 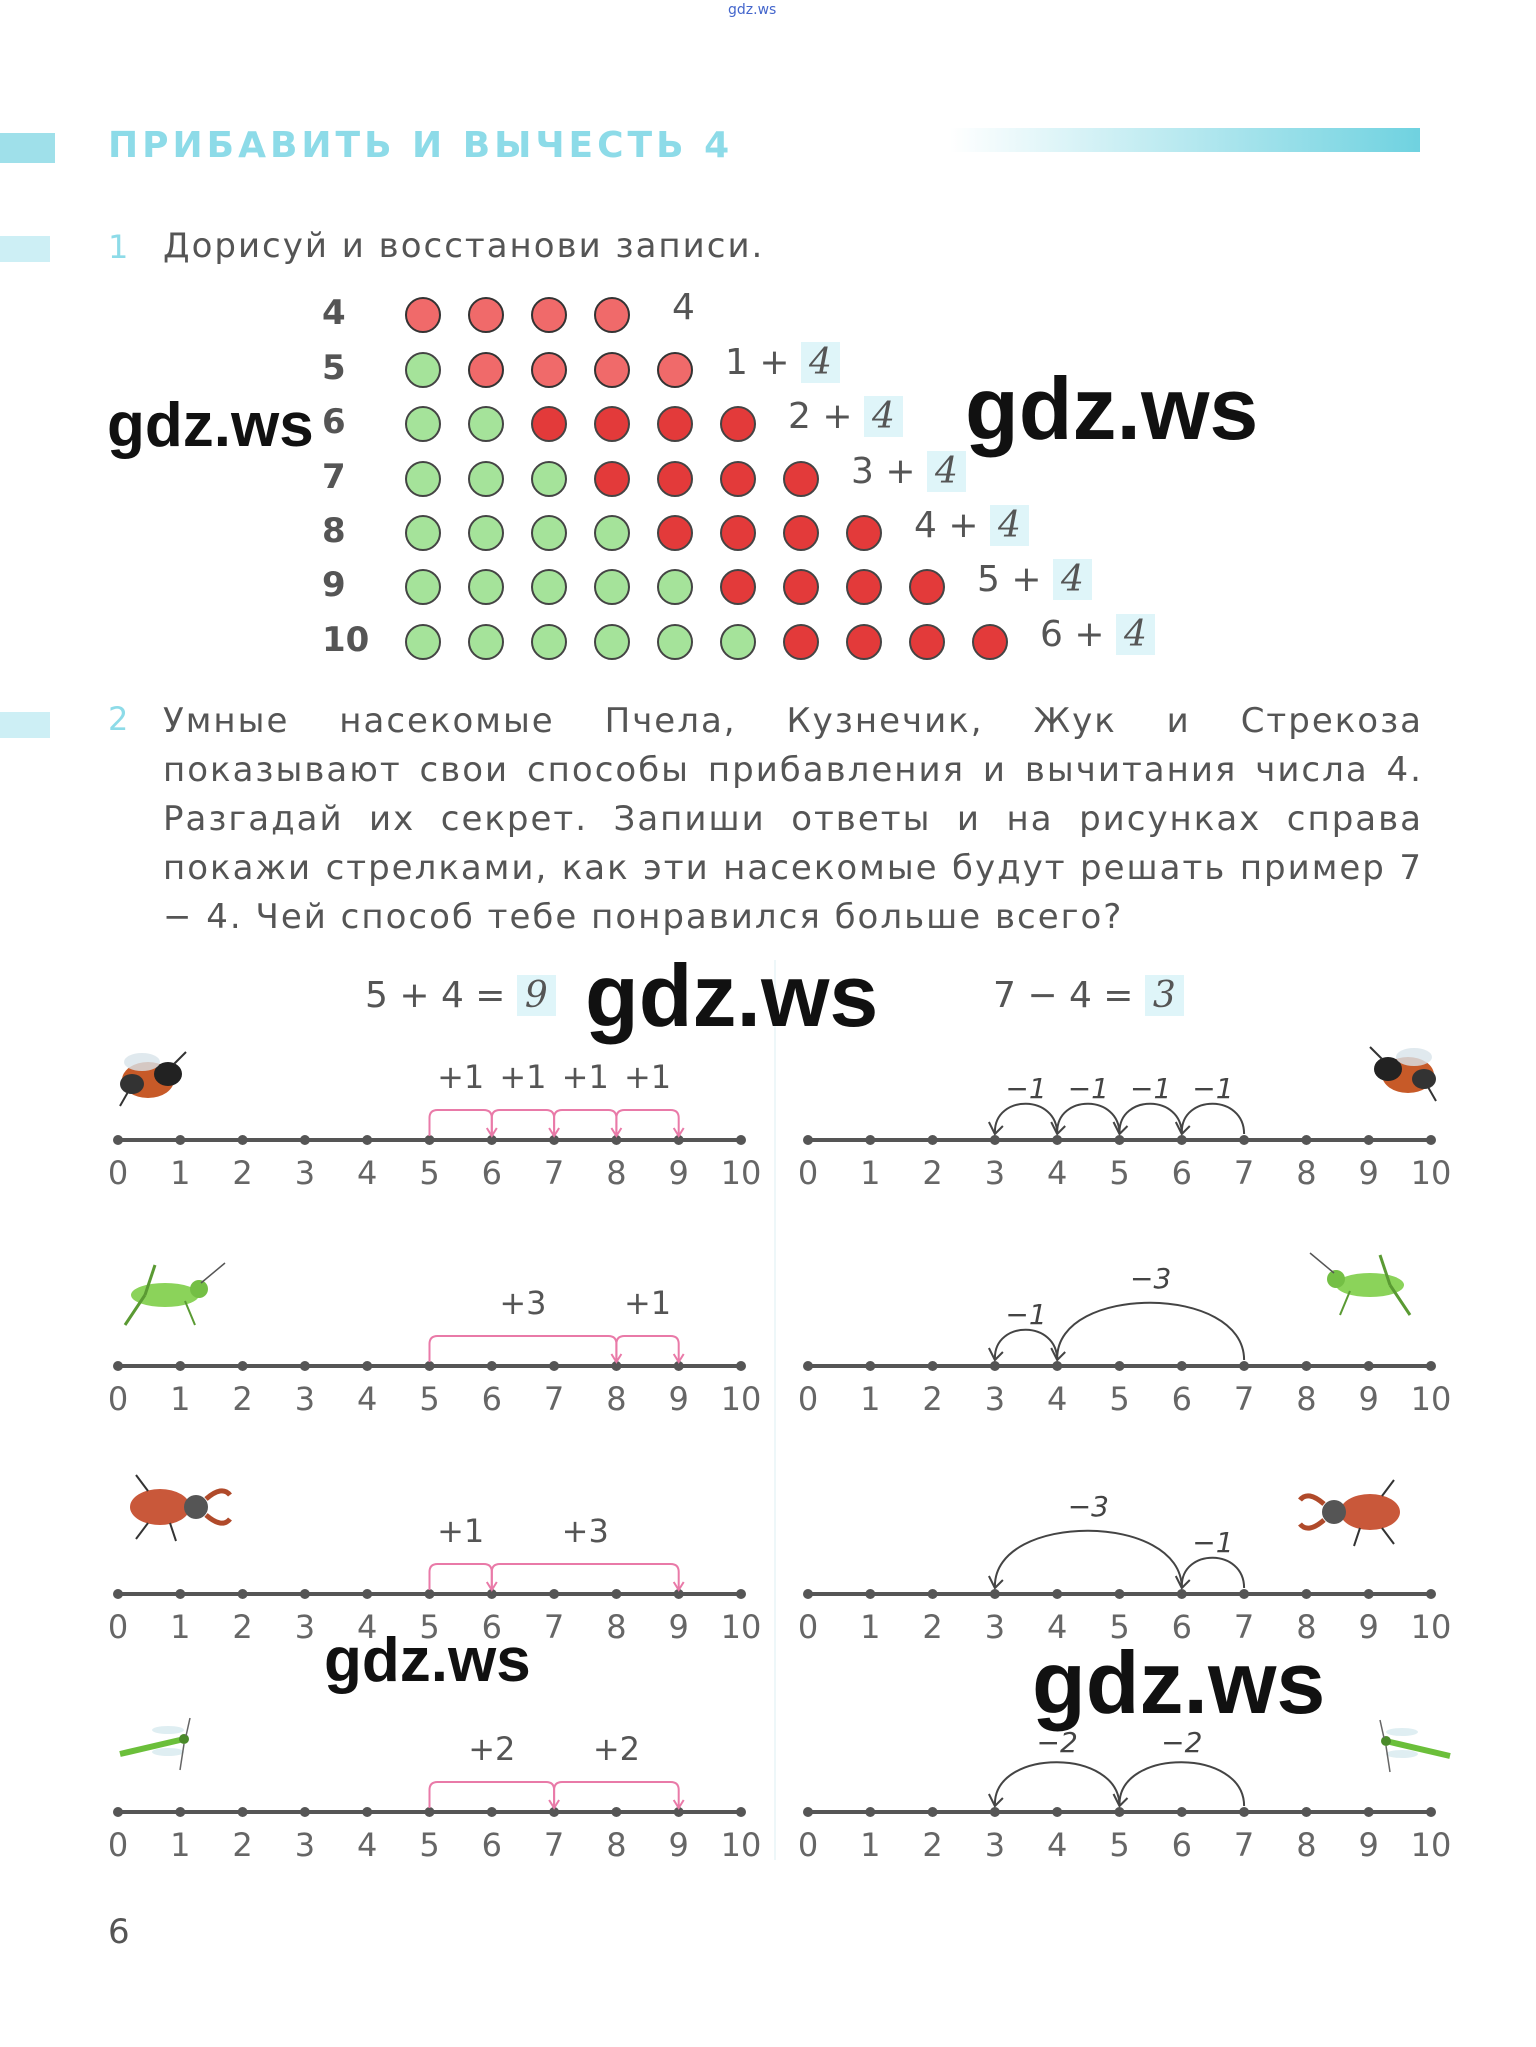 I want to click on task1-text: Дорисуй и восстанови записи., so click(x=464, y=246).